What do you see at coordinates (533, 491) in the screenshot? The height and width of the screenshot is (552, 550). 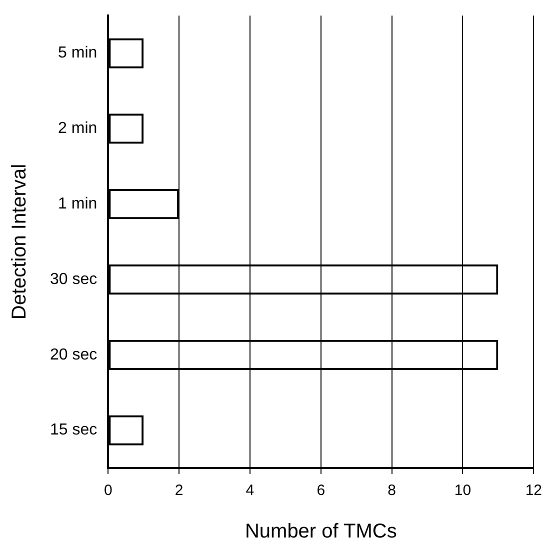 I see `x-tick-label: 12` at bounding box center [533, 491].